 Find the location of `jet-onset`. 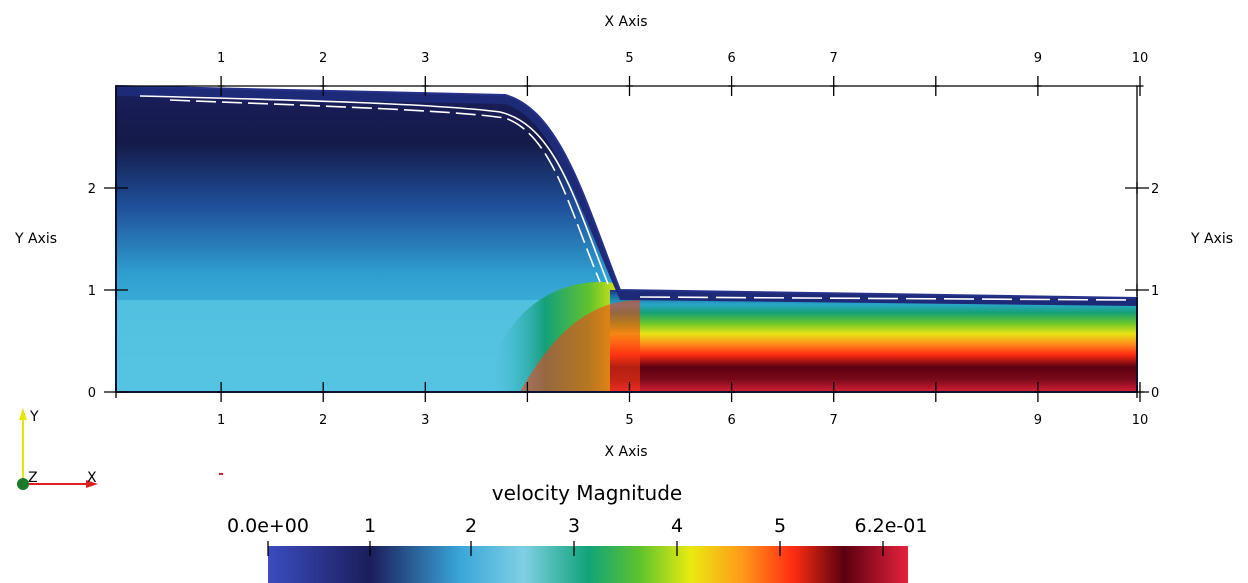

jet-onset is located at coordinates (580, 346).